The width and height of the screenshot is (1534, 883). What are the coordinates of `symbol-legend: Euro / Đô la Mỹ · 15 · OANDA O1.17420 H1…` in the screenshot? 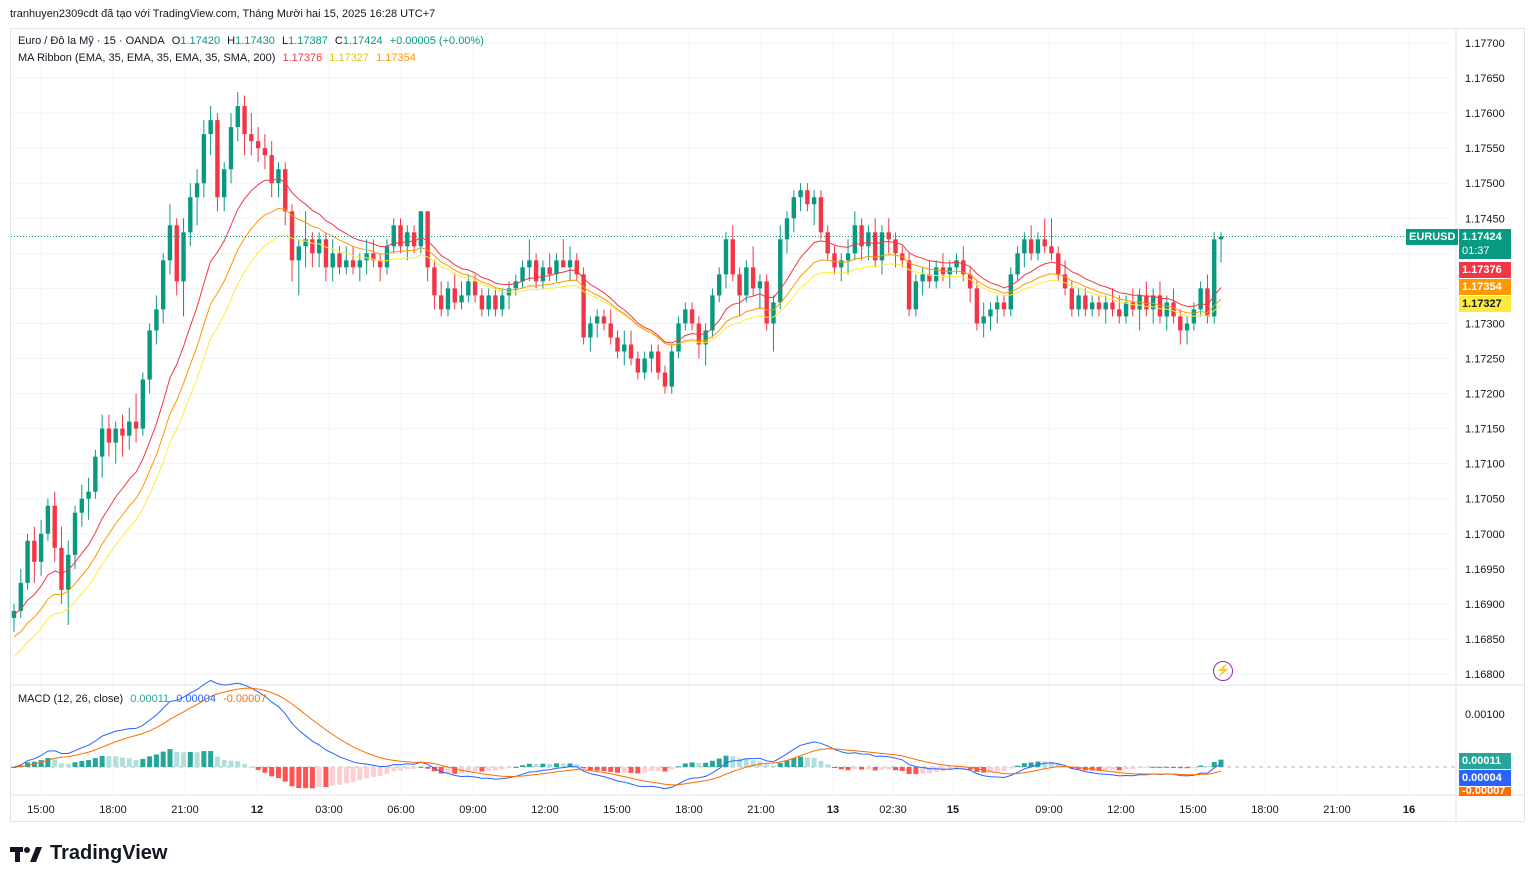 It's located at (253, 41).